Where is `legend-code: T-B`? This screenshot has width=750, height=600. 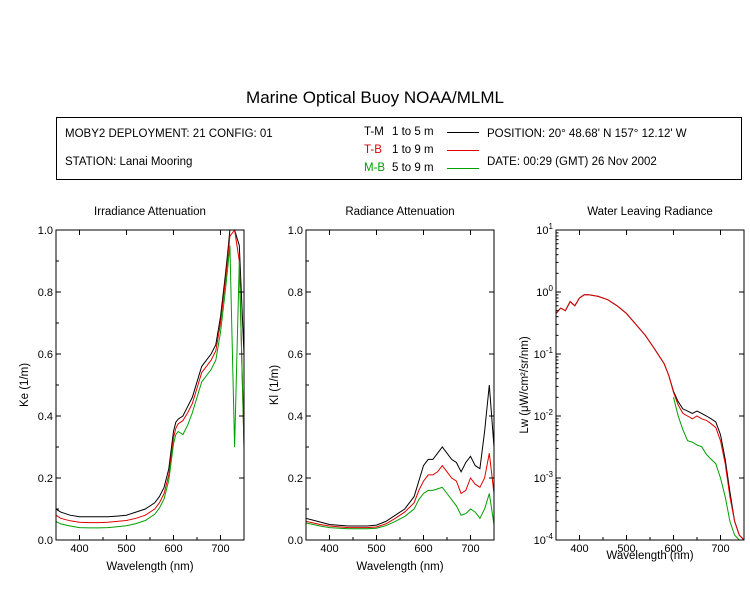
legend-code: T-B is located at coordinates (373, 150).